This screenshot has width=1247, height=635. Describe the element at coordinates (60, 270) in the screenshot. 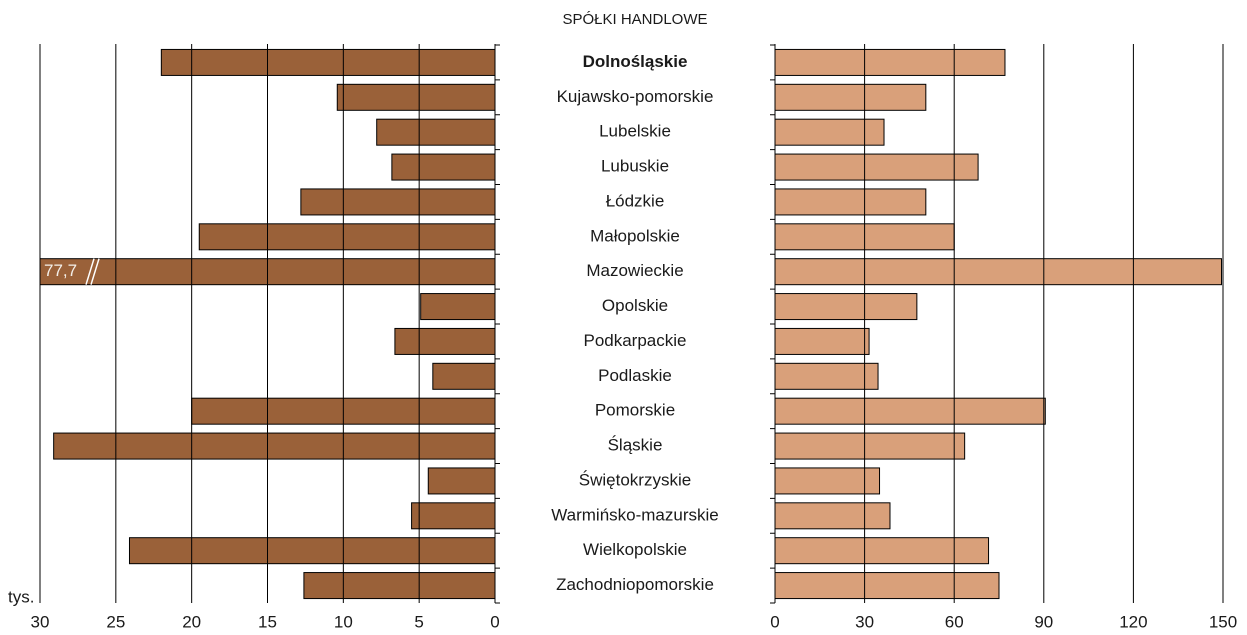

I see `value-label: 77,7` at that location.